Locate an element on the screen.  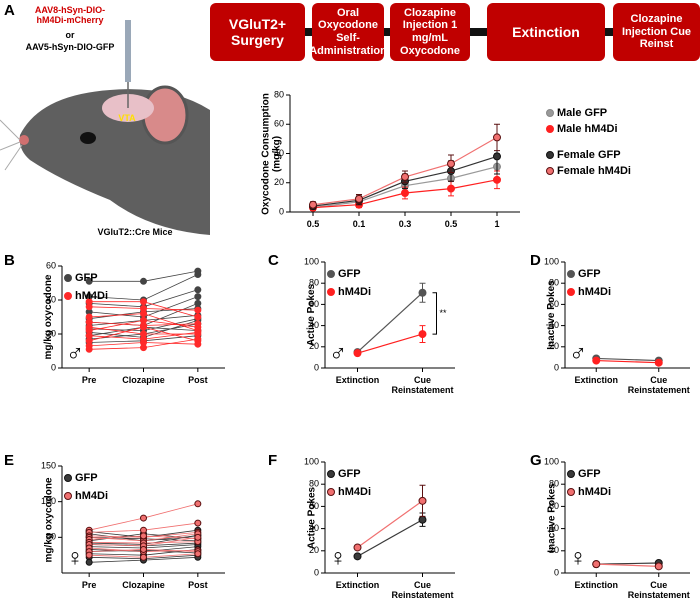
timeline-step: Clozapine Injection 1 mg/mL Oxycodone is located at coordinates (430, 32).